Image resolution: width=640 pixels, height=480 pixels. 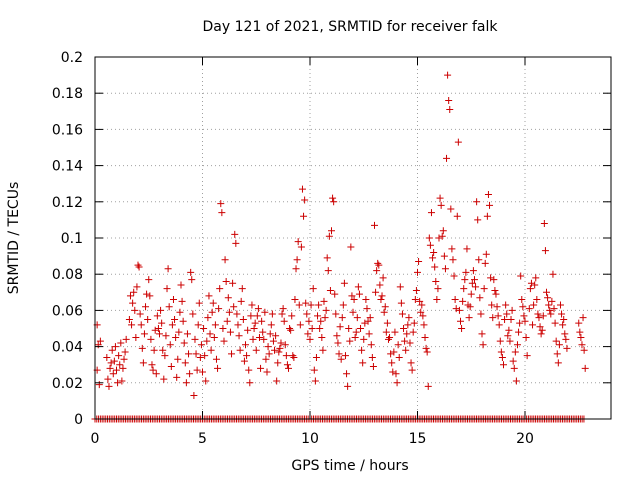 I want to click on y-tick-label: 0, so click(x=78, y=420).